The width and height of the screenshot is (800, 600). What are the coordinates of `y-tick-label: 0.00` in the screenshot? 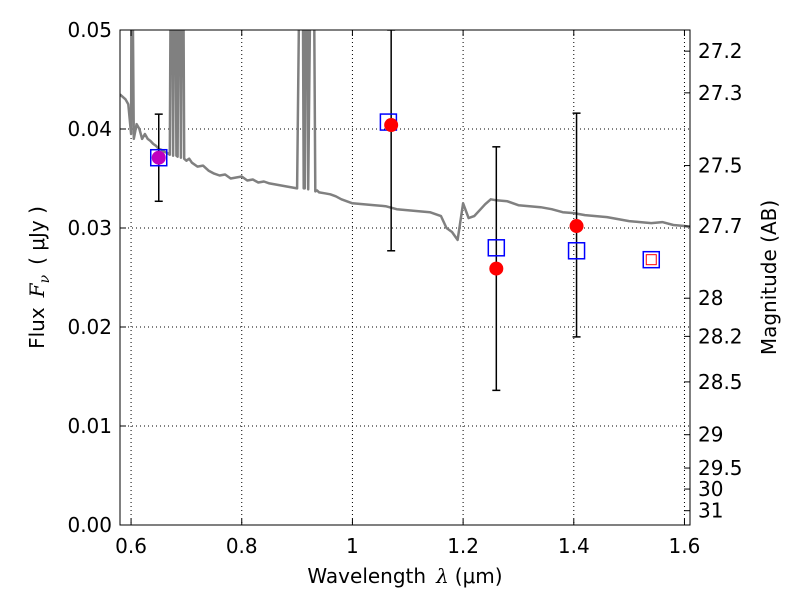 It's located at (89, 525).